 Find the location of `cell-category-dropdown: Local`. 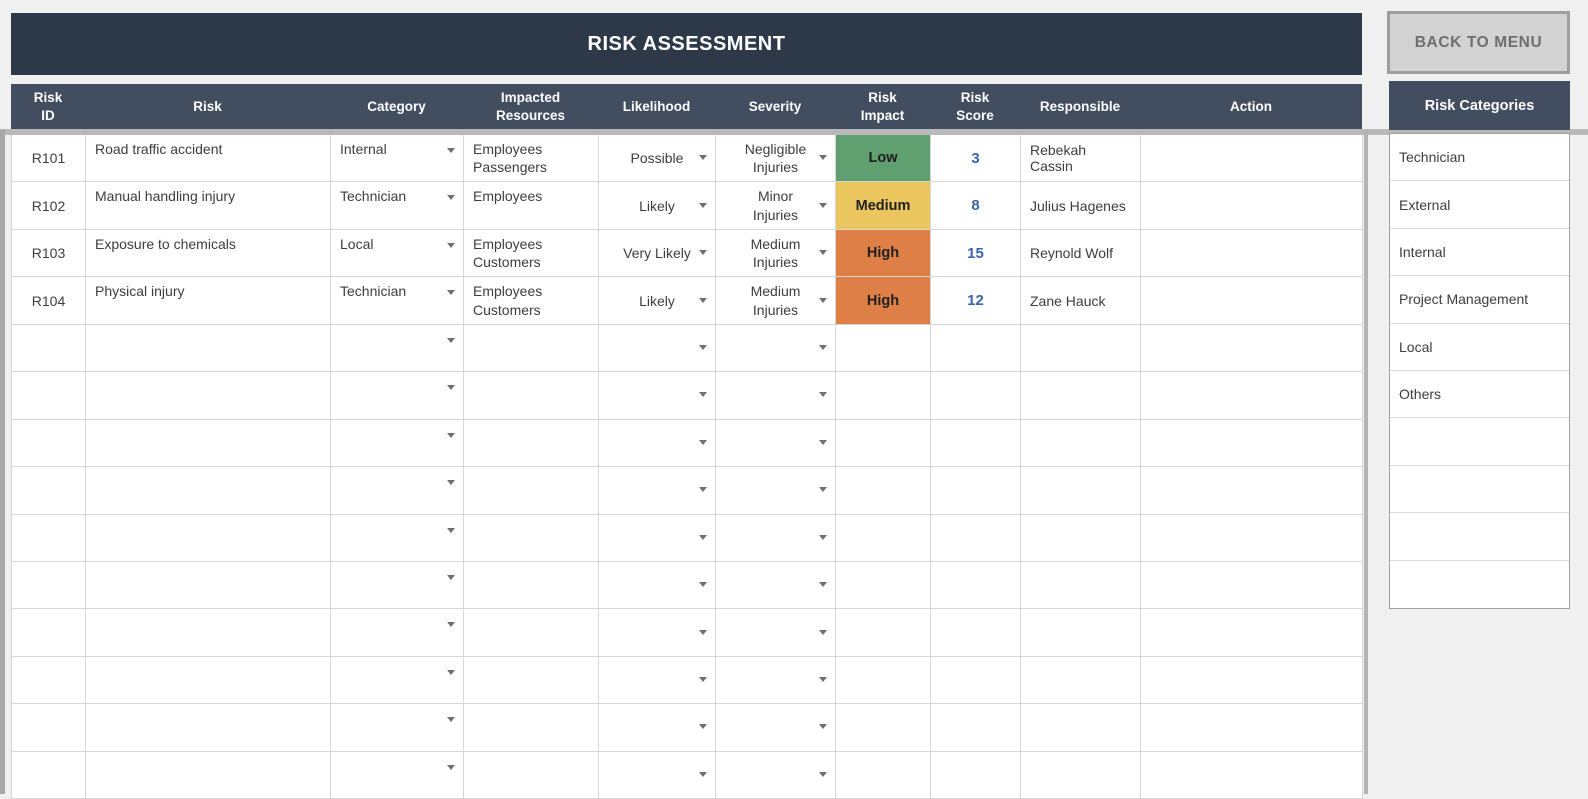

cell-category-dropdown: Local is located at coordinates (397, 253).